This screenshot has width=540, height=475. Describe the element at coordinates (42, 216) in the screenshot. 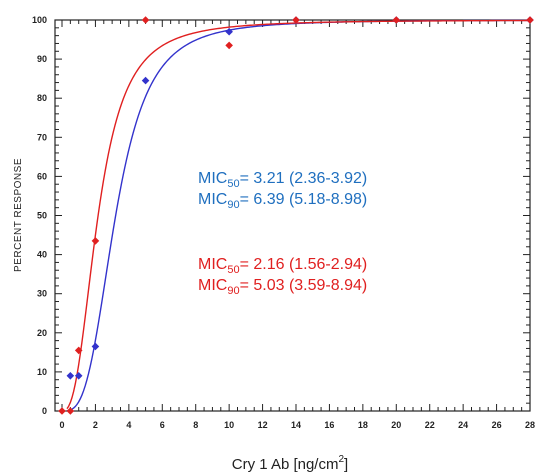

I see `y-tick-label: 50` at that location.